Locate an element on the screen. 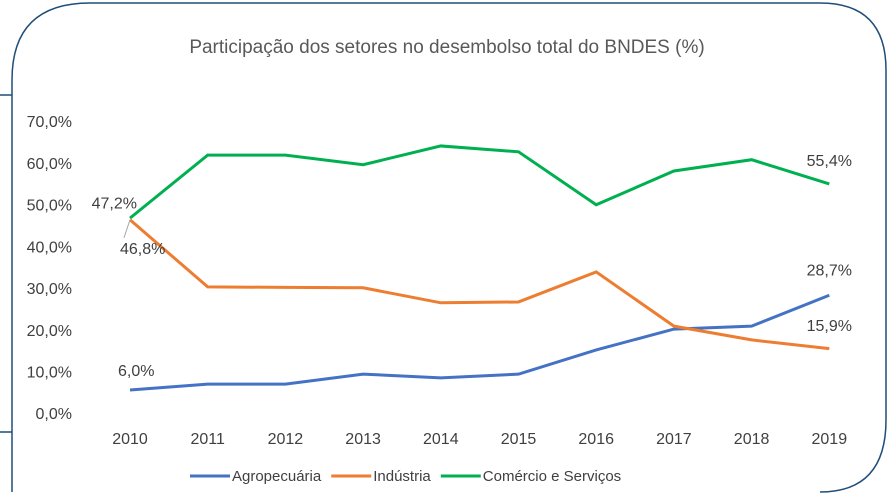  x-tick-label: 2015 is located at coordinates (519, 439).